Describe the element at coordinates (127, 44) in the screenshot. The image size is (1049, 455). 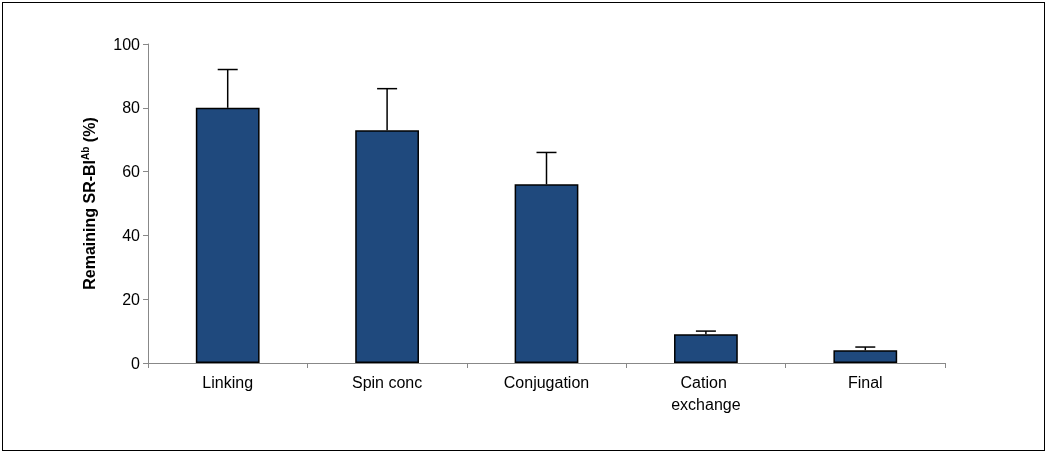
I see `y-tick-label: 100` at that location.